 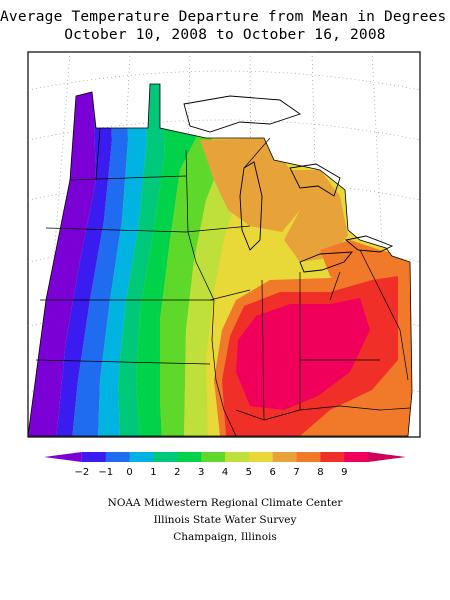 I want to click on legend-tick-label: 9, so click(x=344, y=472).